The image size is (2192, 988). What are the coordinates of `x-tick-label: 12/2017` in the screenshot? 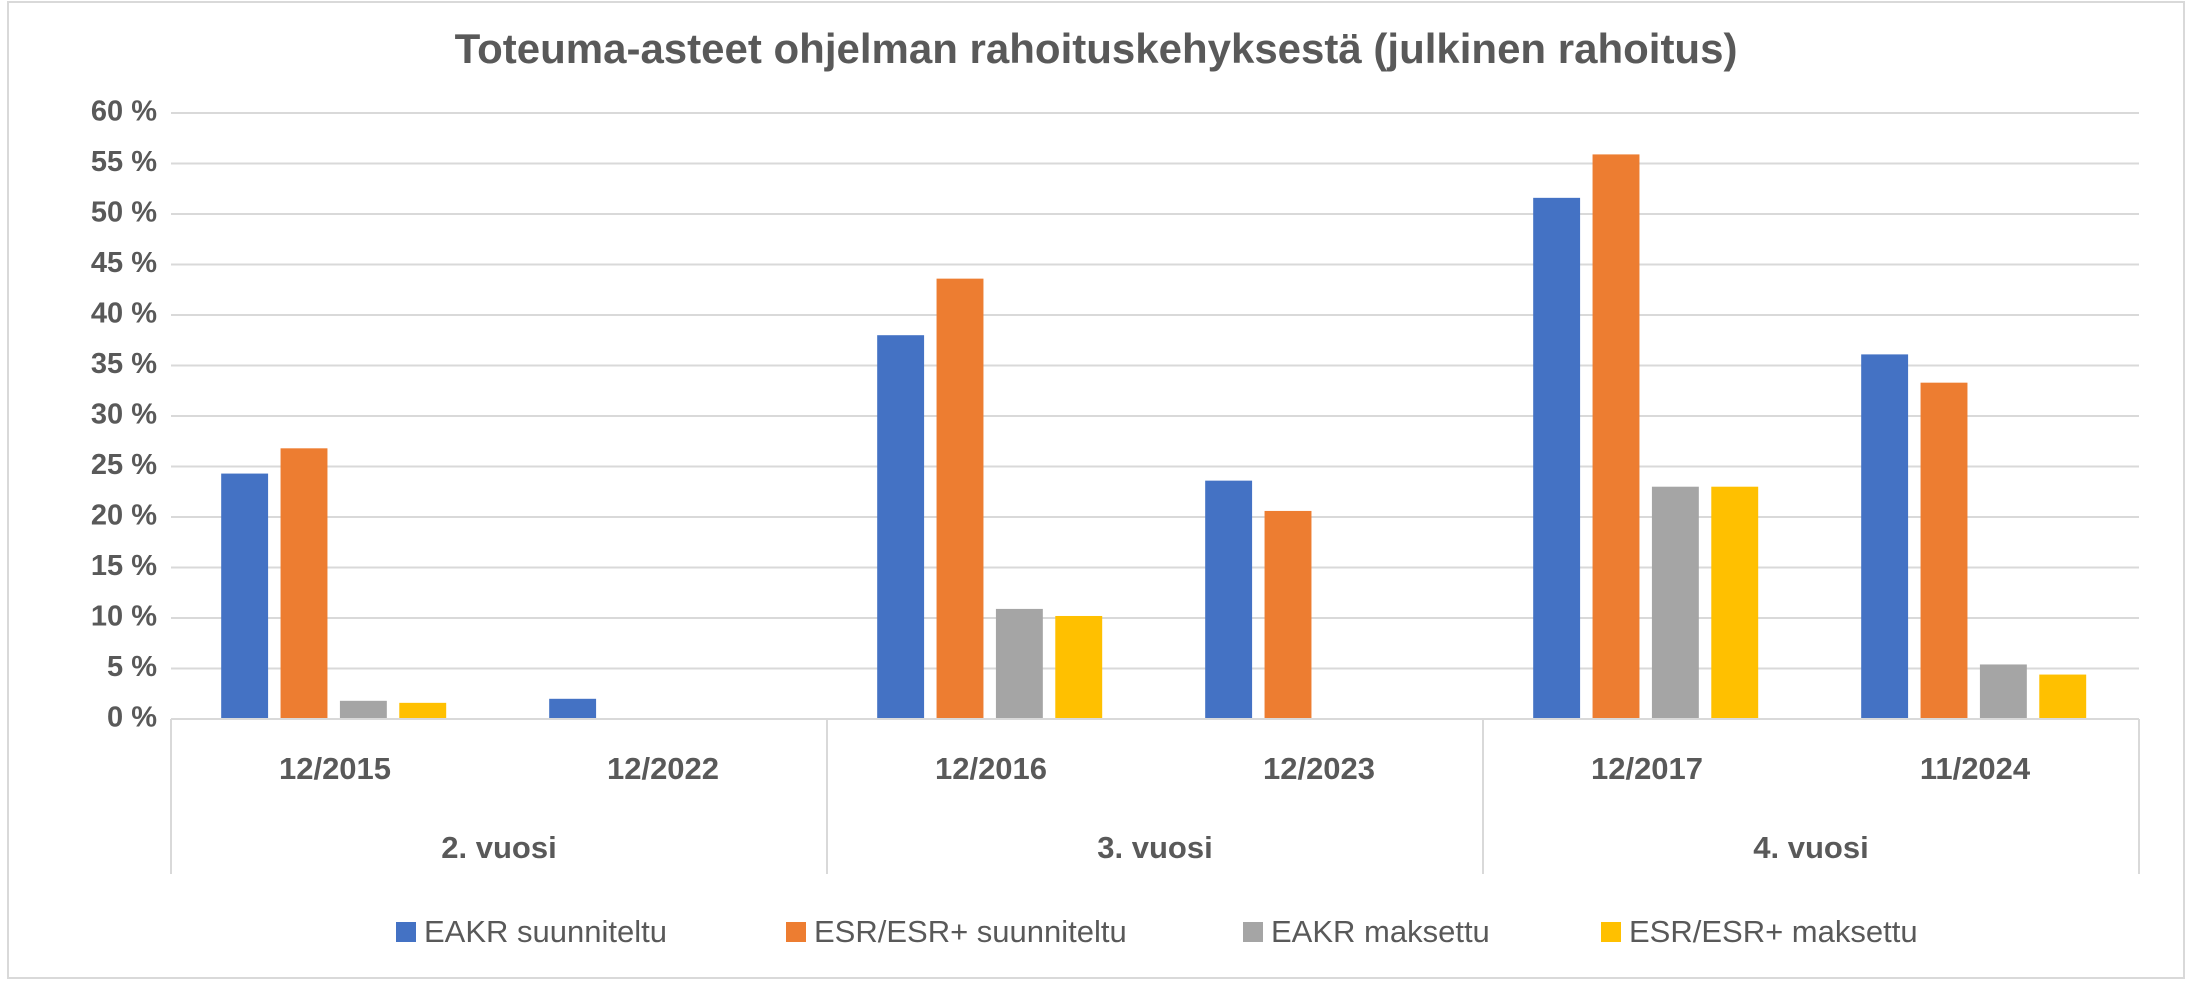 It's located at (1647, 768).